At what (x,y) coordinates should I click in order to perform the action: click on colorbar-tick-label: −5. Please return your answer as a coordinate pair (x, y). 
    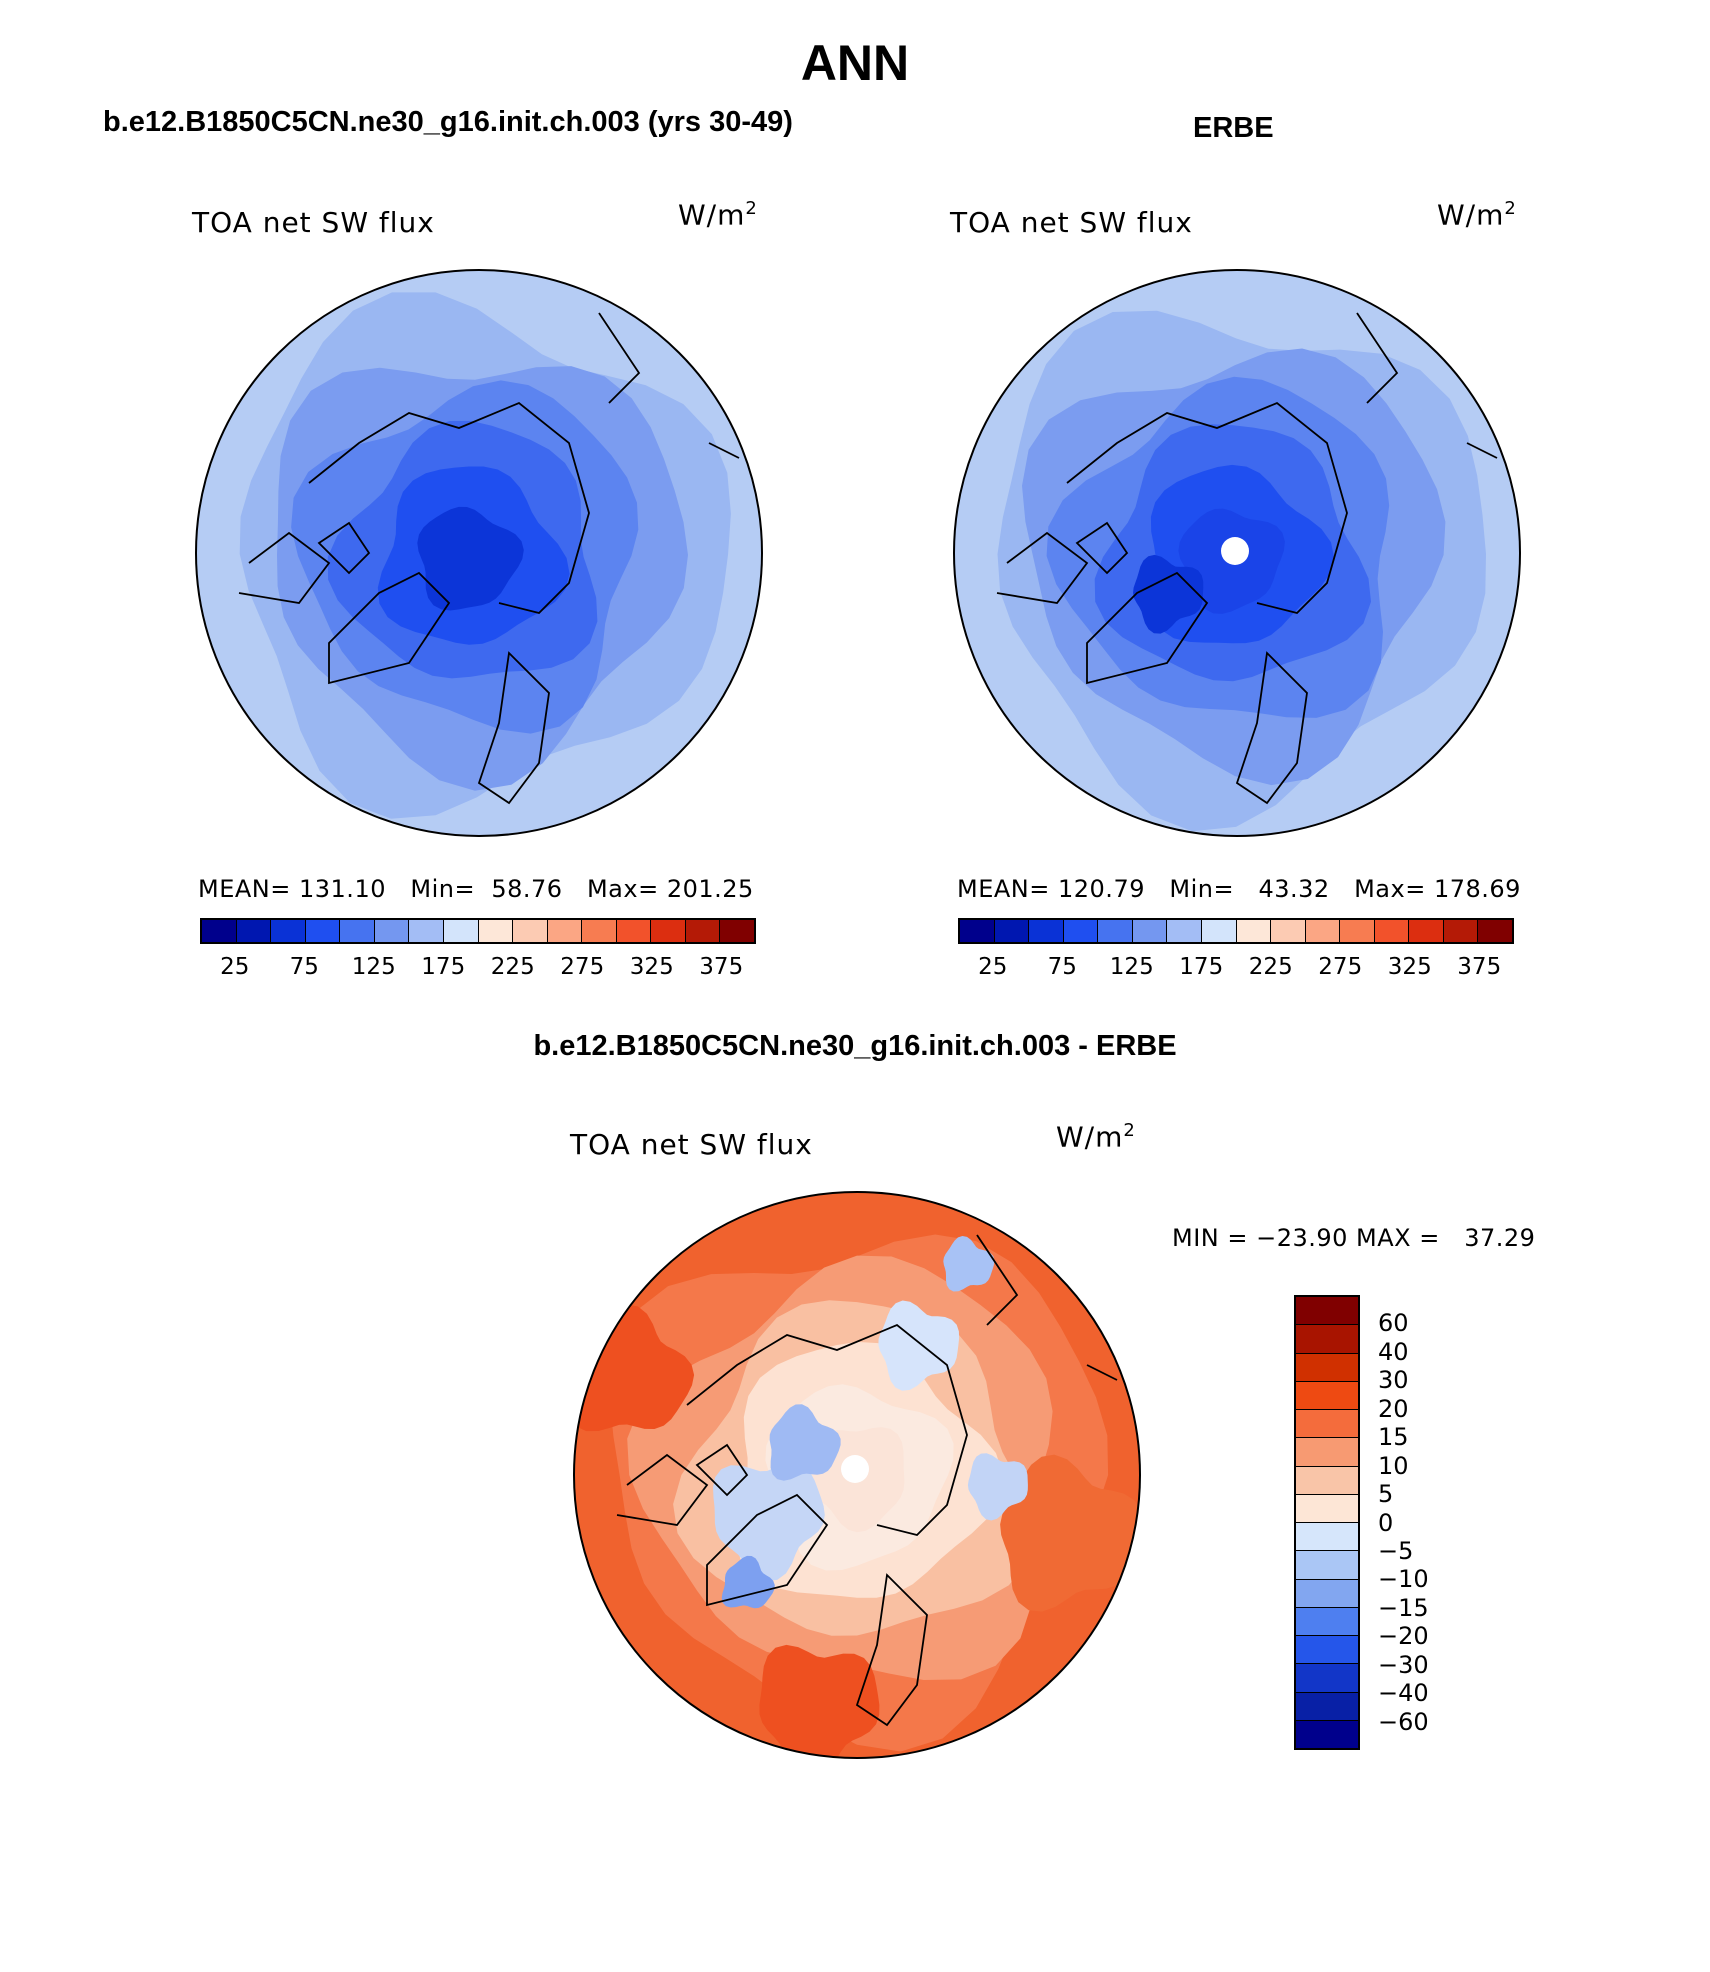
    Looking at the image, I should click on (1396, 1550).